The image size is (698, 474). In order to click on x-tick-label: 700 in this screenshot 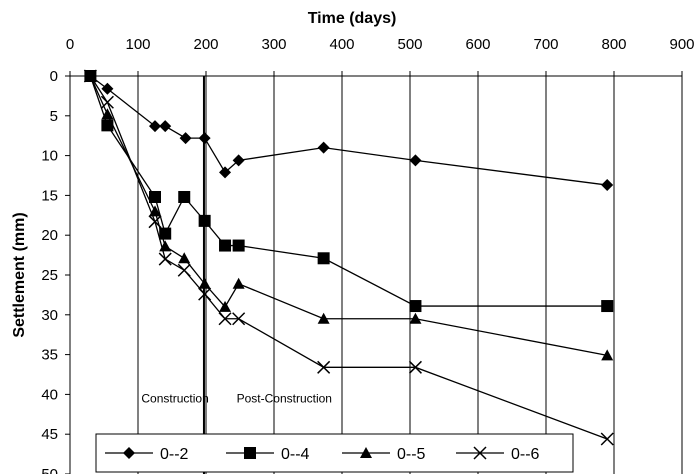, I will do `click(545, 44)`.